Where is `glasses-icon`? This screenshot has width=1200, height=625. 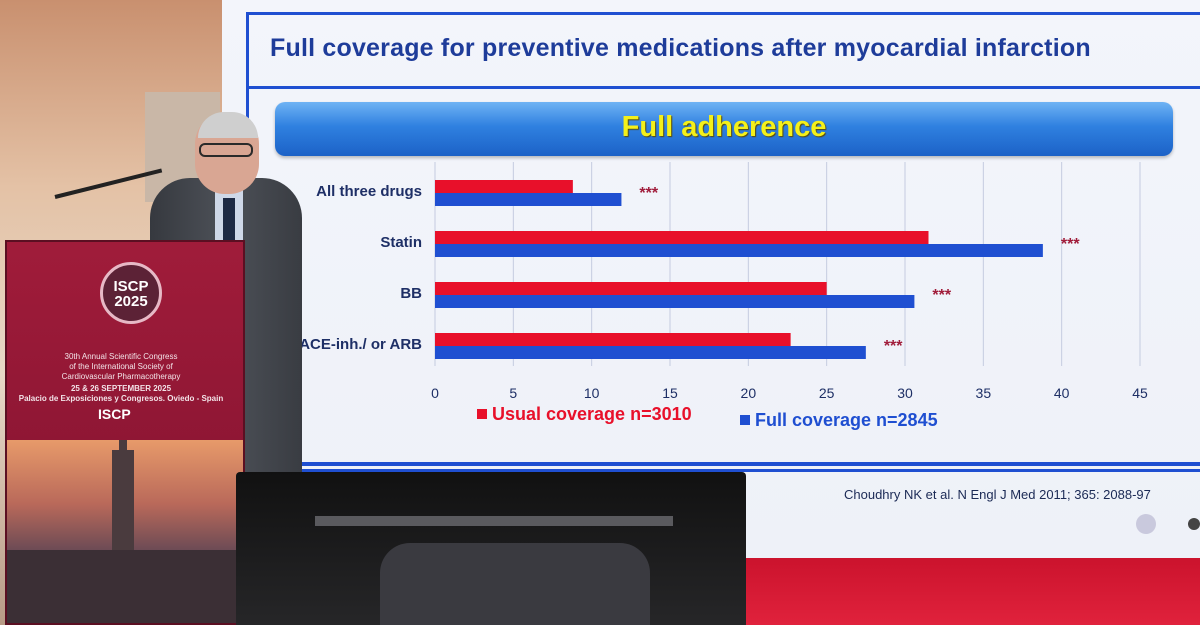 glasses-icon is located at coordinates (226, 150).